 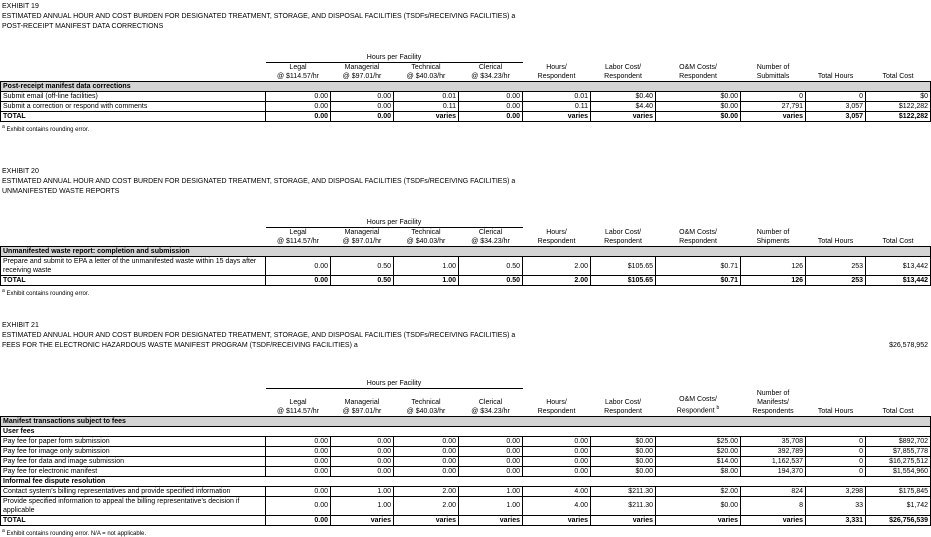 What do you see at coordinates (898, 520) in the screenshot?
I see `cell: $26,756,539` at bounding box center [898, 520].